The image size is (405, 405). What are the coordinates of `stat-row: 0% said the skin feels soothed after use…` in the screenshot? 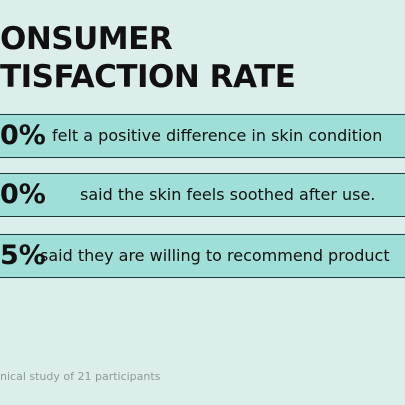 It's located at (202, 195).